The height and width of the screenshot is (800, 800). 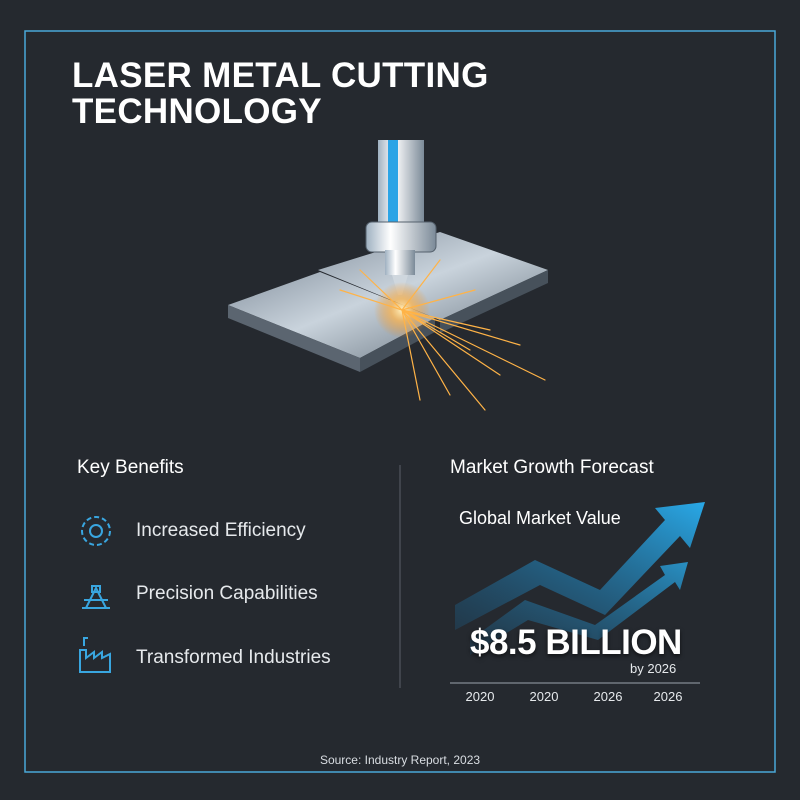 What do you see at coordinates (221, 530) in the screenshot?
I see `benefit: Increased Efficiency` at bounding box center [221, 530].